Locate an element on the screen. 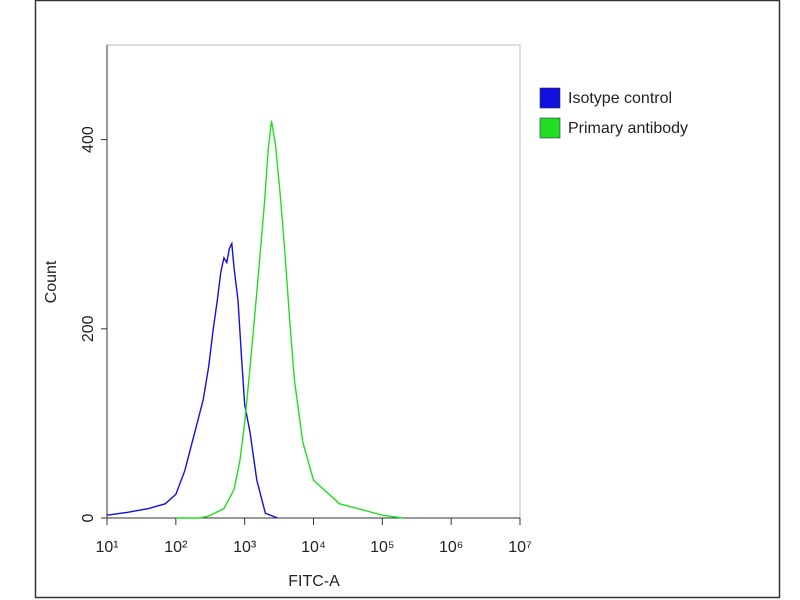  legend-label: Isotype control is located at coordinates (620, 98).